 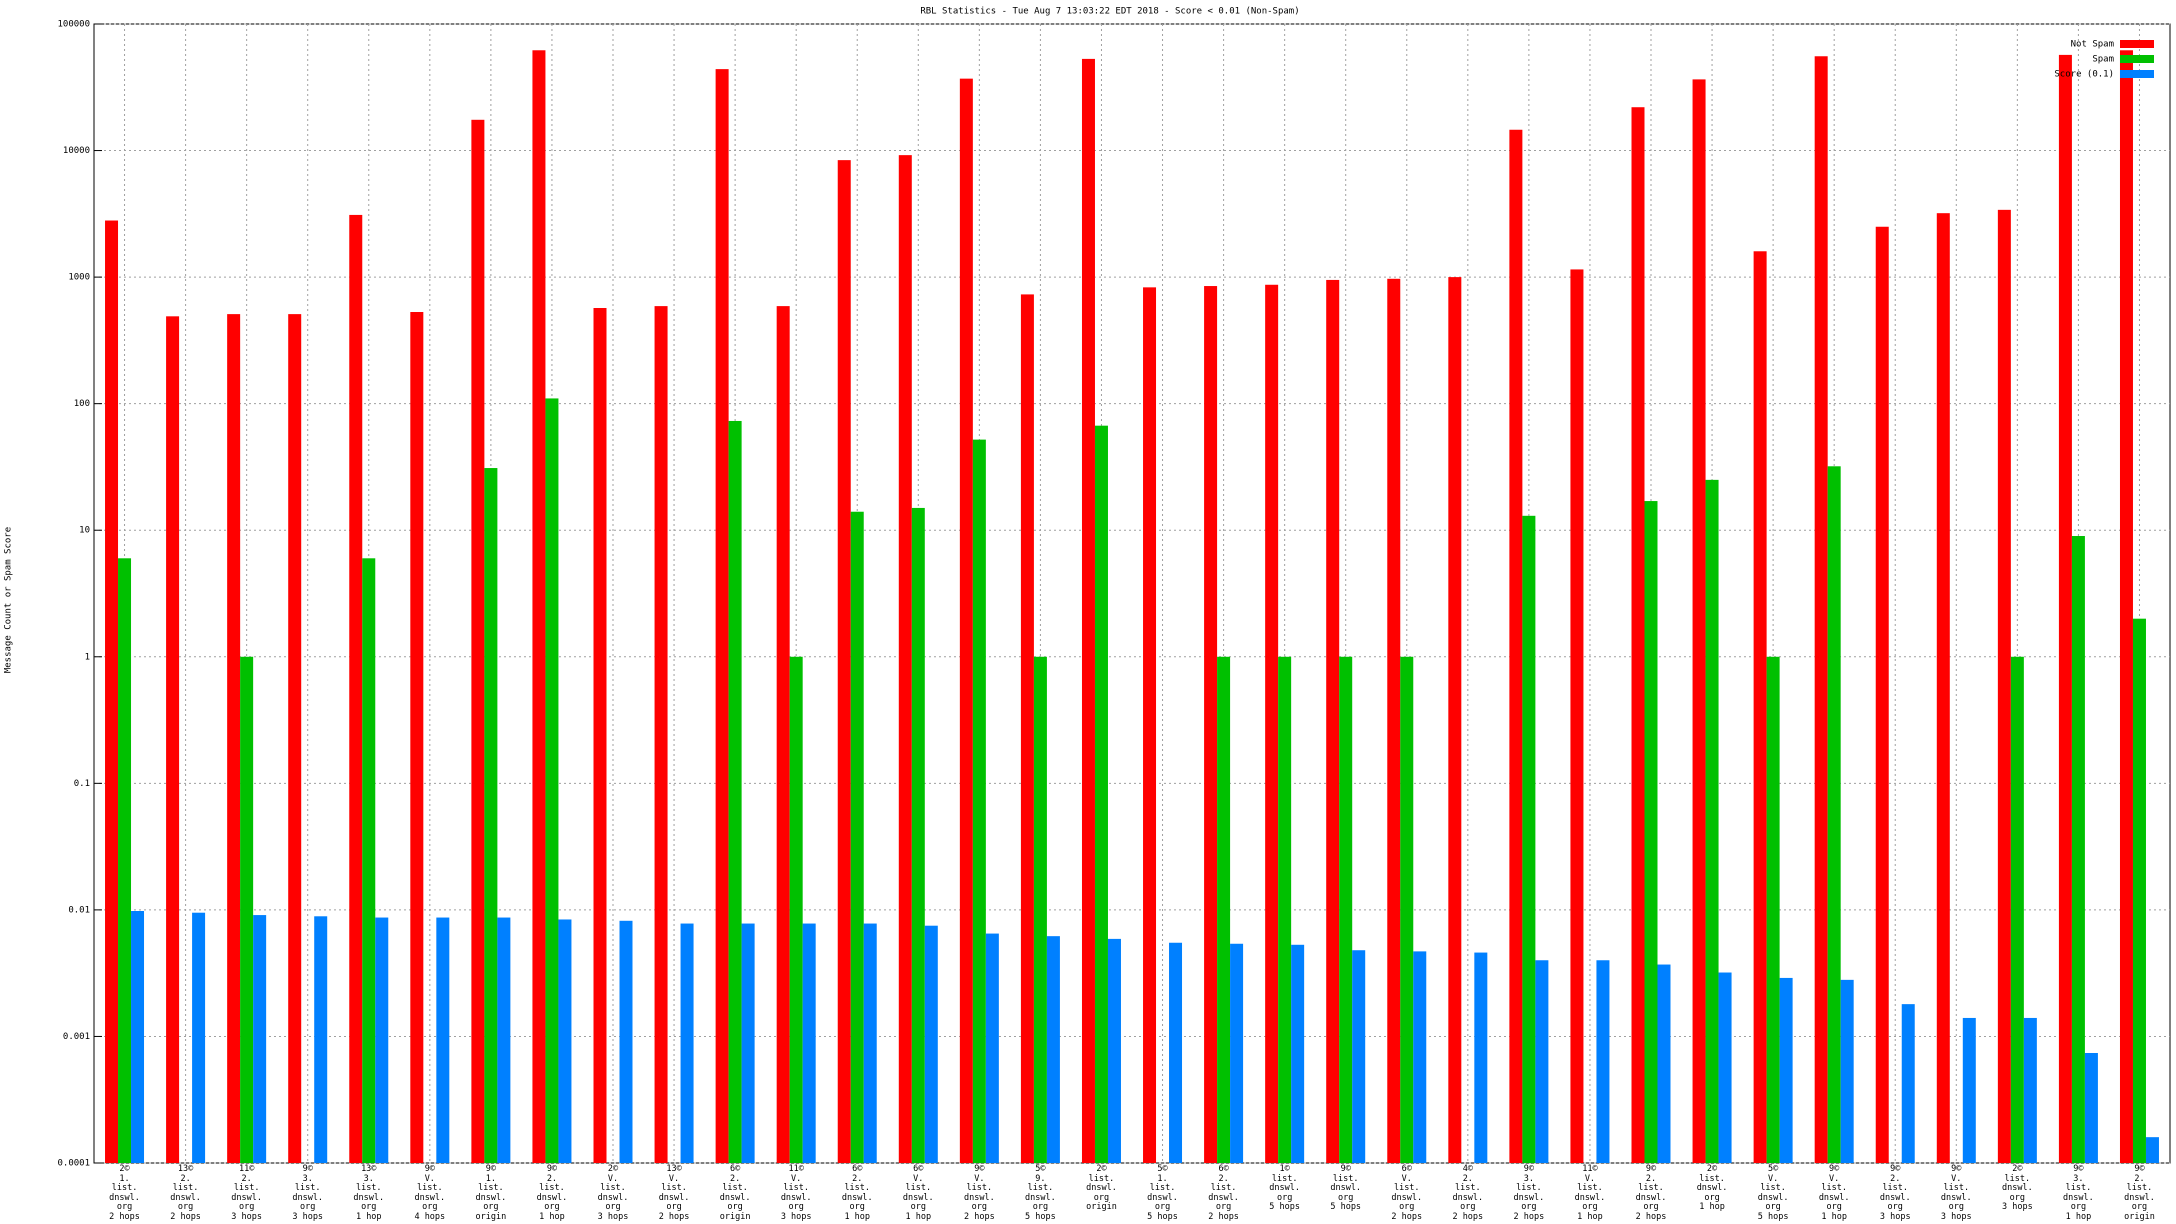 What do you see at coordinates (1651, 1193) in the screenshot?
I see `x-tick-label: 9© 2. list. dnswl. org 2 hops` at bounding box center [1651, 1193].